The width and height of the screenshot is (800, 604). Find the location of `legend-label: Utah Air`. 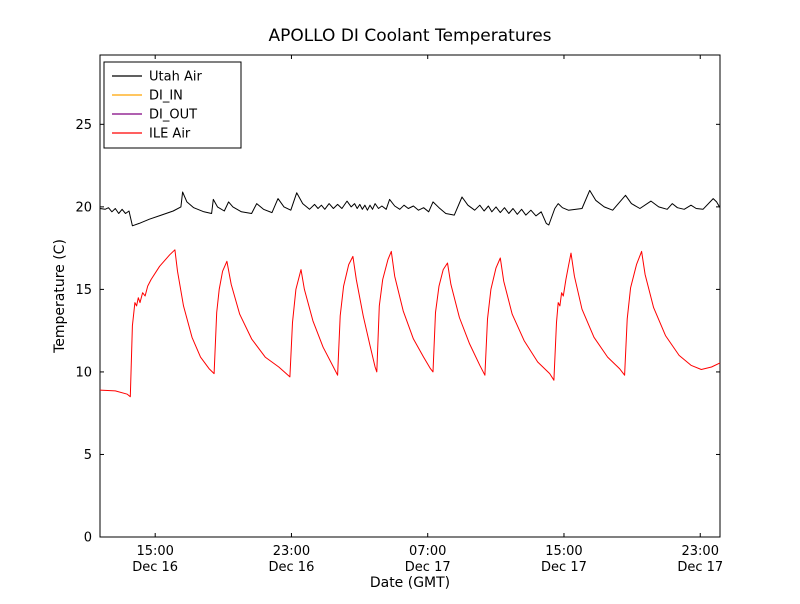

legend-label: Utah Air is located at coordinates (175, 77).